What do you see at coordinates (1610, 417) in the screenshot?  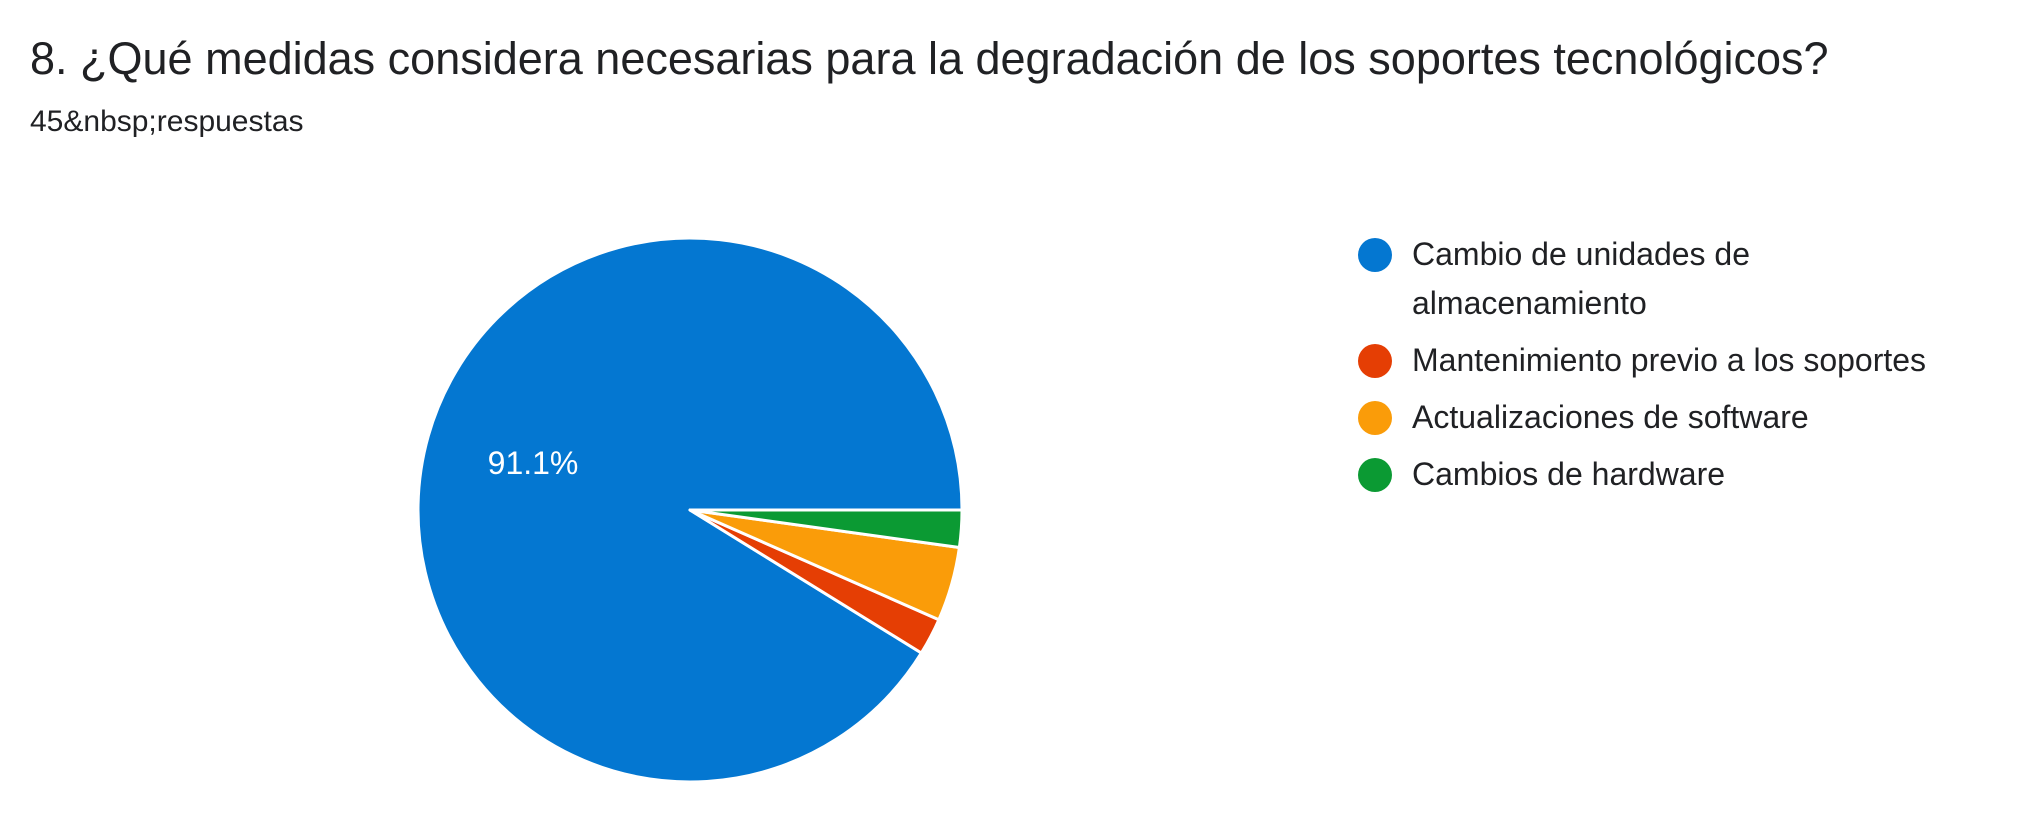 I see `legend-label: Actualizaciones de software` at bounding box center [1610, 417].